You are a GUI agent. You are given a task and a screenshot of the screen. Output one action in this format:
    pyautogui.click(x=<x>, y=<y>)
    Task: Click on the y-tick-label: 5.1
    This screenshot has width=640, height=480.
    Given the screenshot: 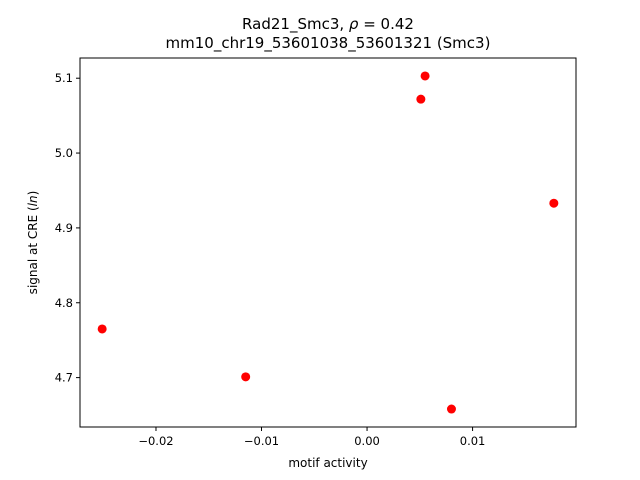 What is the action you would take?
    pyautogui.click(x=64, y=78)
    